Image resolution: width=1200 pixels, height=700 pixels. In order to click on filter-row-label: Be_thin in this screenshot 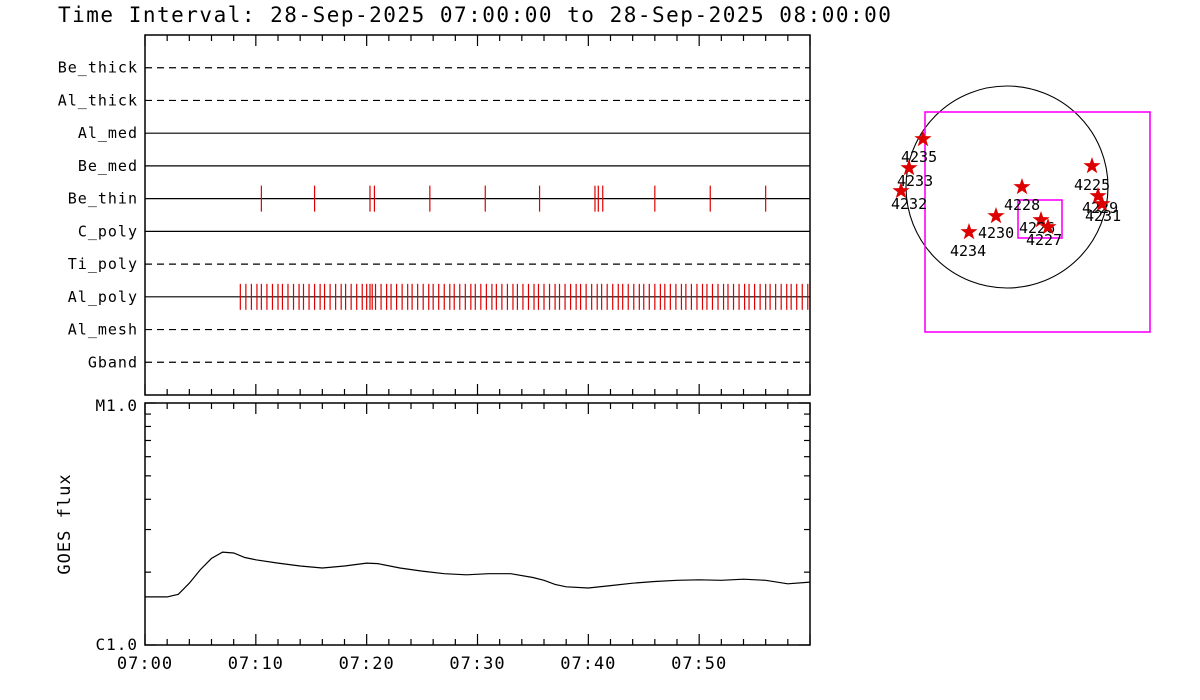, I will do `click(103, 199)`.